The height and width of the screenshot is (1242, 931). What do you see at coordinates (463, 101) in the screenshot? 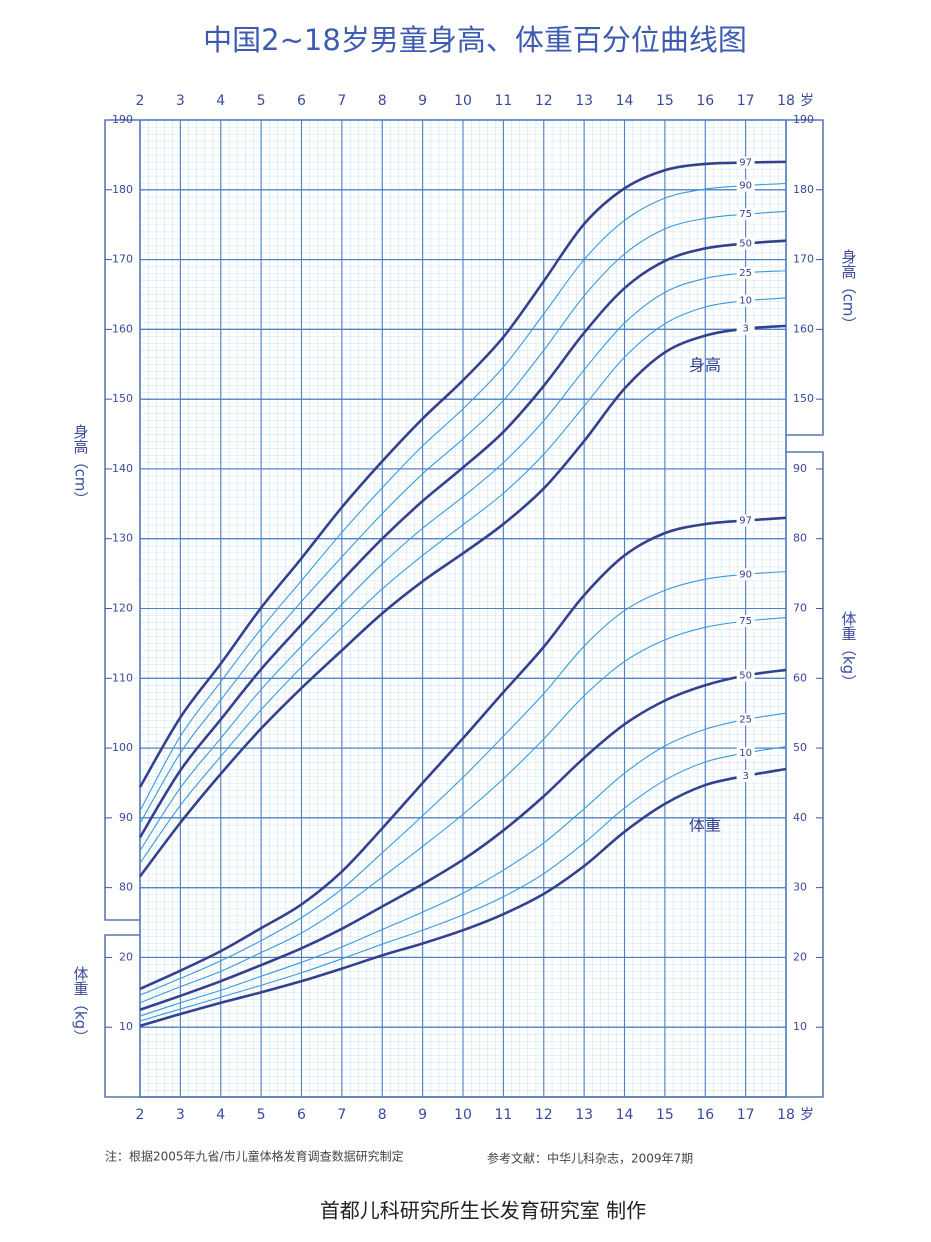
I see `x-tick-label: 10` at bounding box center [463, 101].